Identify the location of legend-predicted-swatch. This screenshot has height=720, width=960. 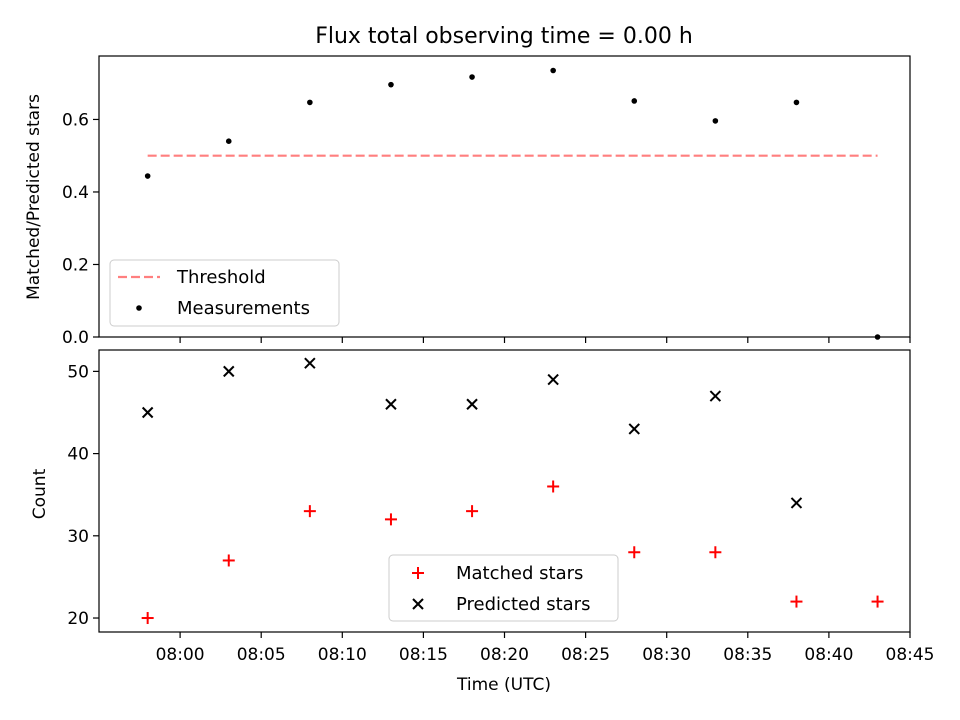
(418, 604).